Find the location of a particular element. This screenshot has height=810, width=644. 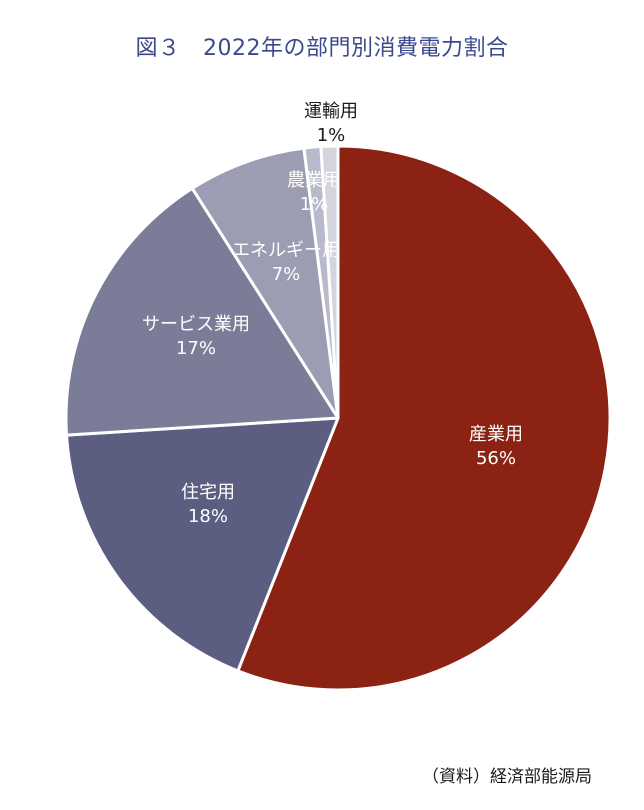

slice-name-label: 産業用 is located at coordinates (496, 434).